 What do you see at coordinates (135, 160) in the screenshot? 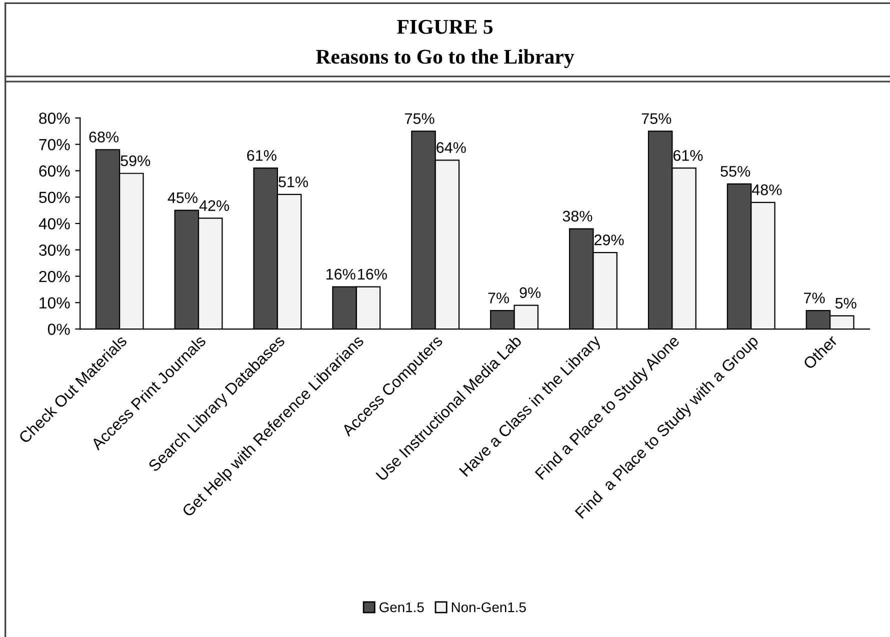
I see `data-label: 59%` at bounding box center [135, 160].